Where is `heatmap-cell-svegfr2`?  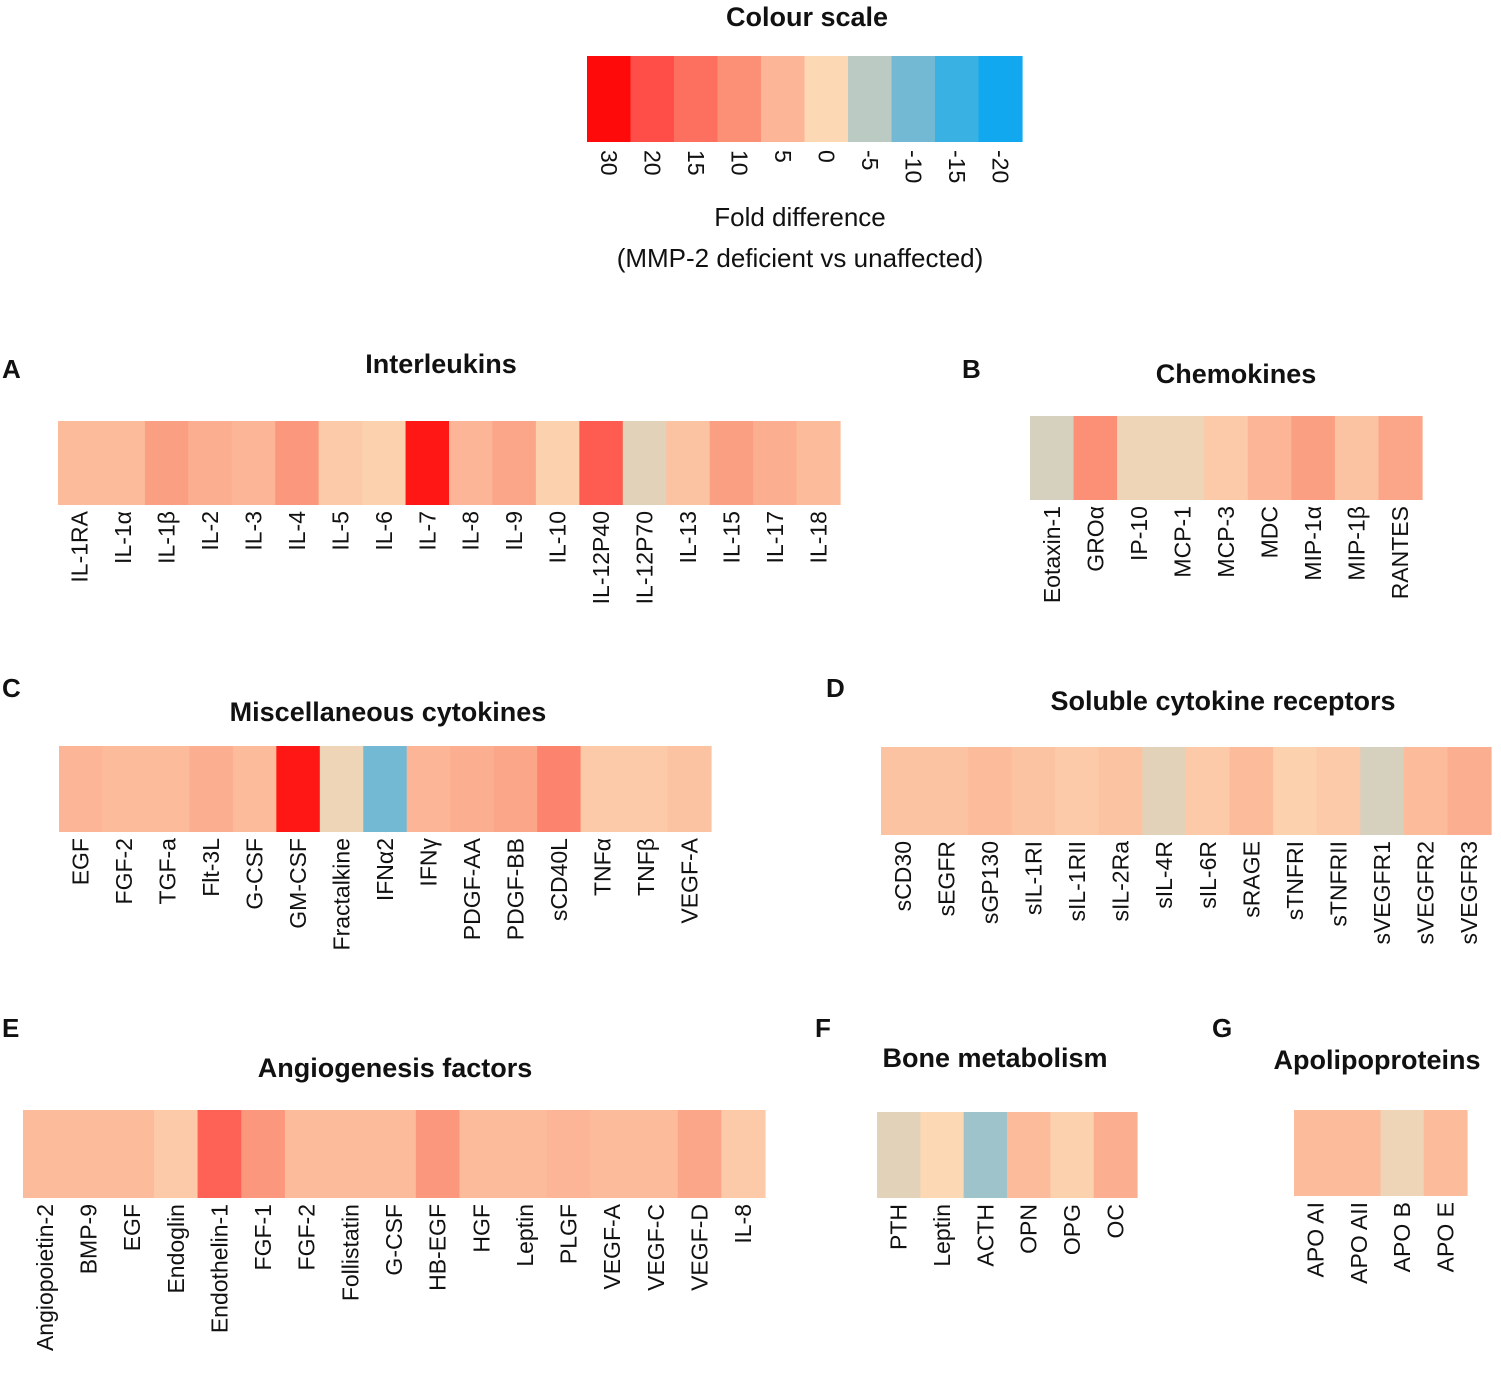 heatmap-cell-svegfr2 is located at coordinates (1426, 791).